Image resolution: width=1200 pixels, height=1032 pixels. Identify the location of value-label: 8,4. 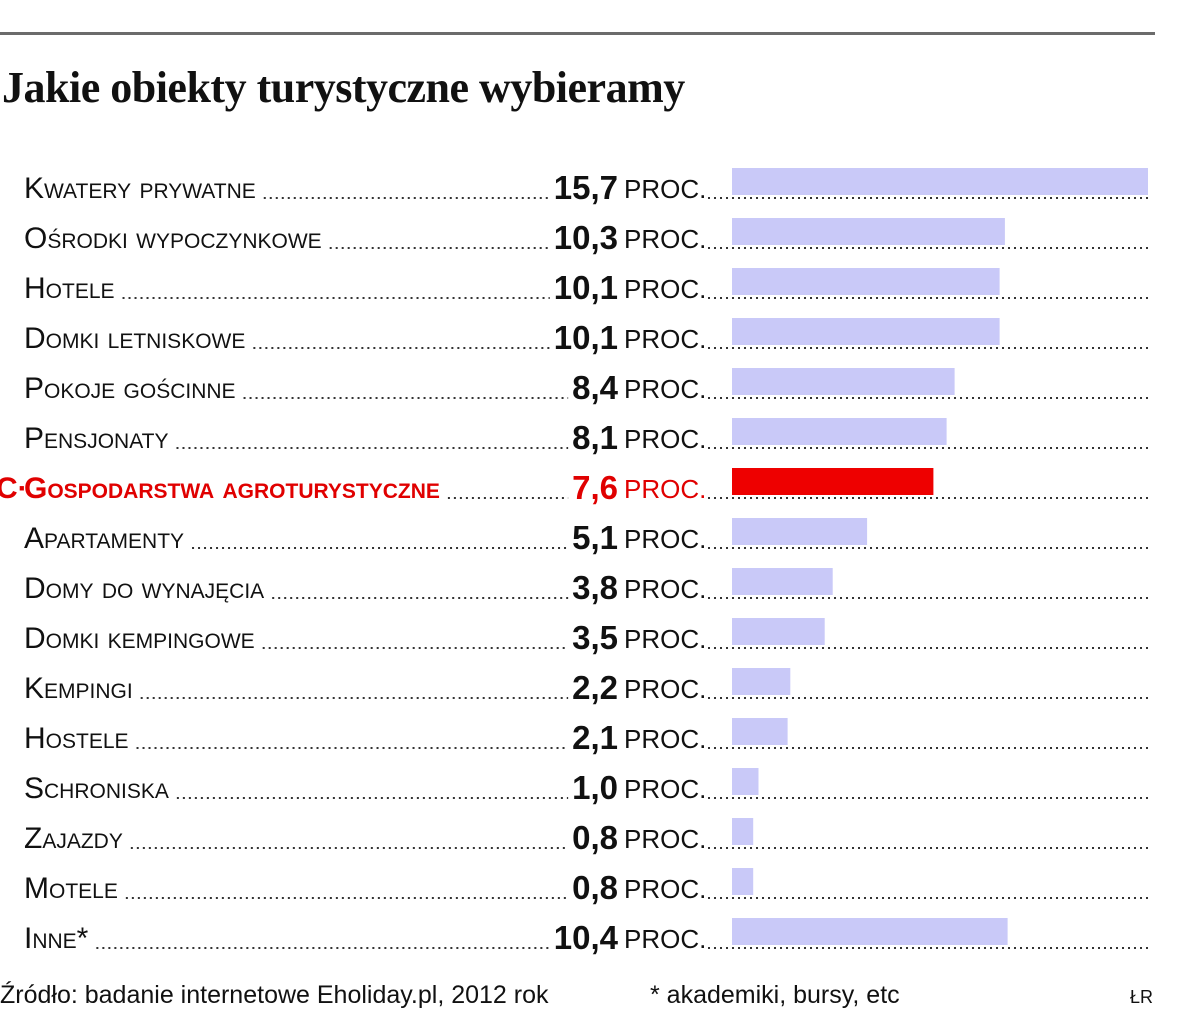
(595, 387).